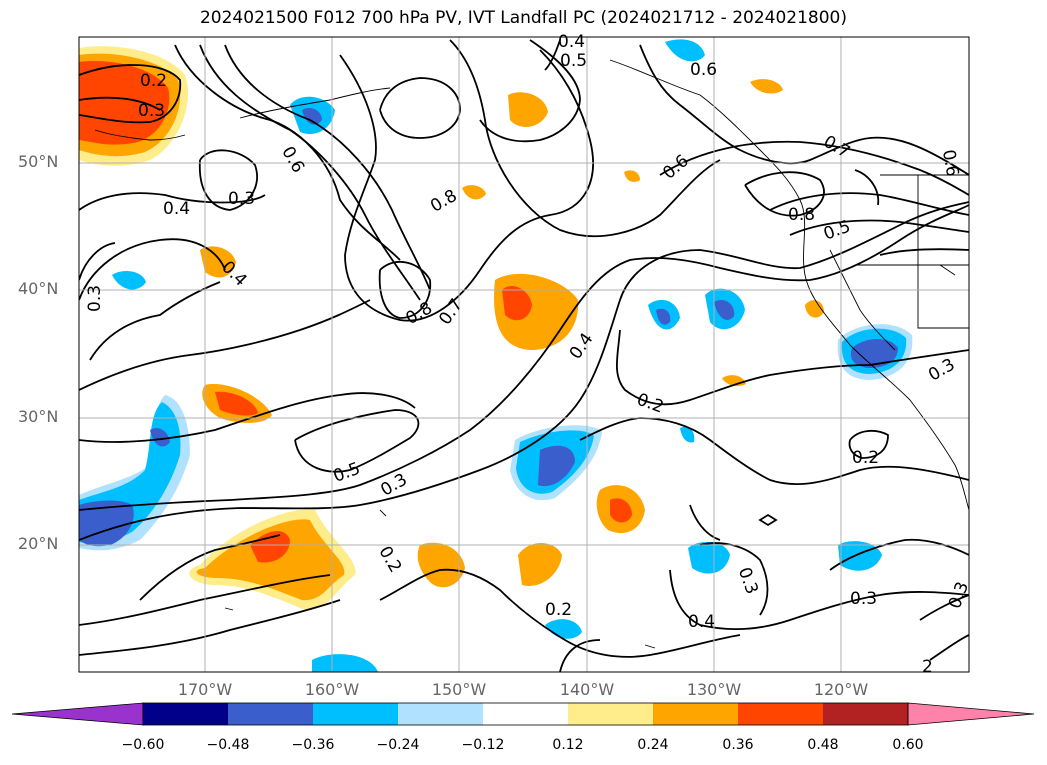 The height and width of the screenshot is (765, 1047). What do you see at coordinates (38, 416) in the screenshot?
I see `lat-label-30n: 30°N` at bounding box center [38, 416].